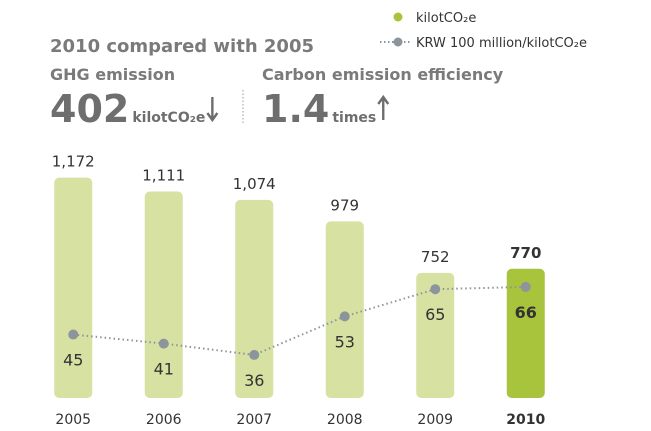 This screenshot has height=431, width=651. I want to click on x-tick-label: 2005, so click(73, 420).